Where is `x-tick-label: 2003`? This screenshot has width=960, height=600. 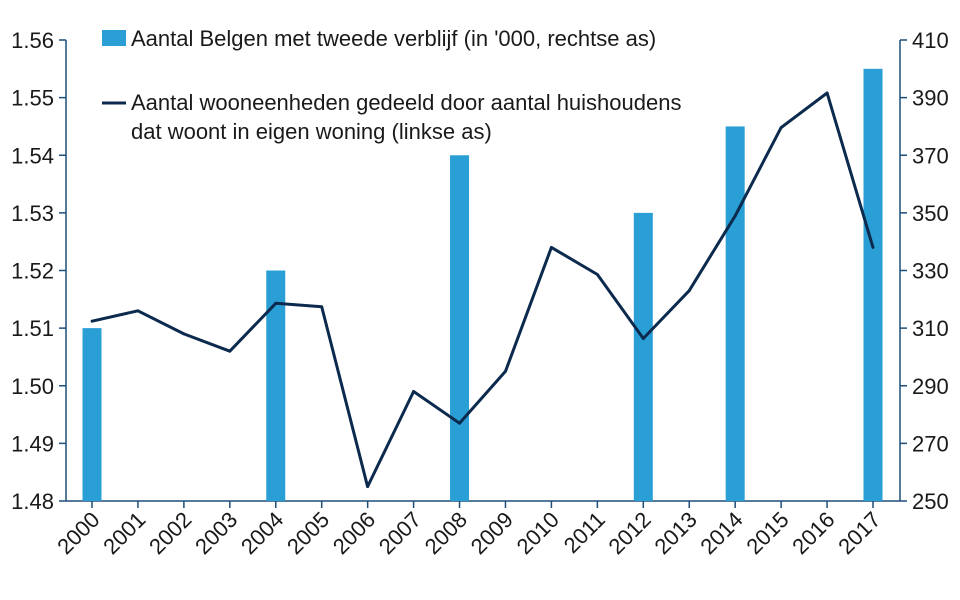 x-tick-label: 2003 is located at coordinates (216, 533).